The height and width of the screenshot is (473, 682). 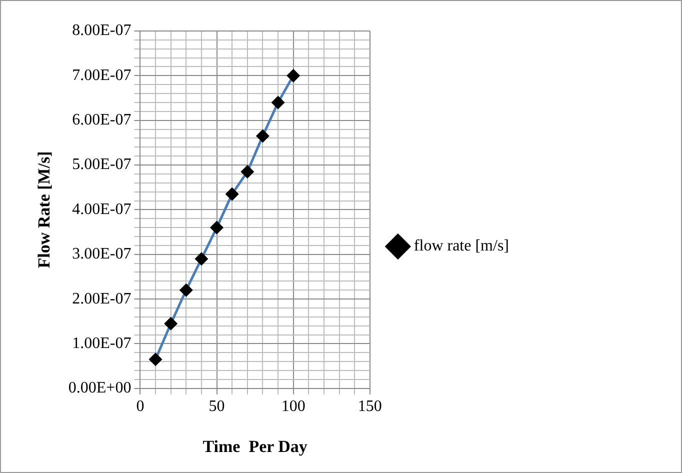 I want to click on y-tick-label: 4.00E-07, so click(x=102, y=209).